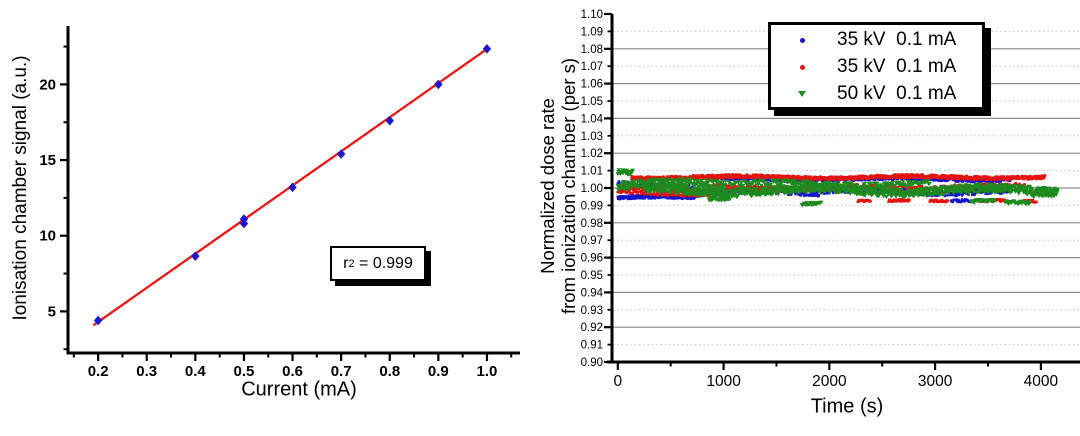  What do you see at coordinates (935, 381) in the screenshot?
I see `svg-text: 3000` at bounding box center [935, 381].